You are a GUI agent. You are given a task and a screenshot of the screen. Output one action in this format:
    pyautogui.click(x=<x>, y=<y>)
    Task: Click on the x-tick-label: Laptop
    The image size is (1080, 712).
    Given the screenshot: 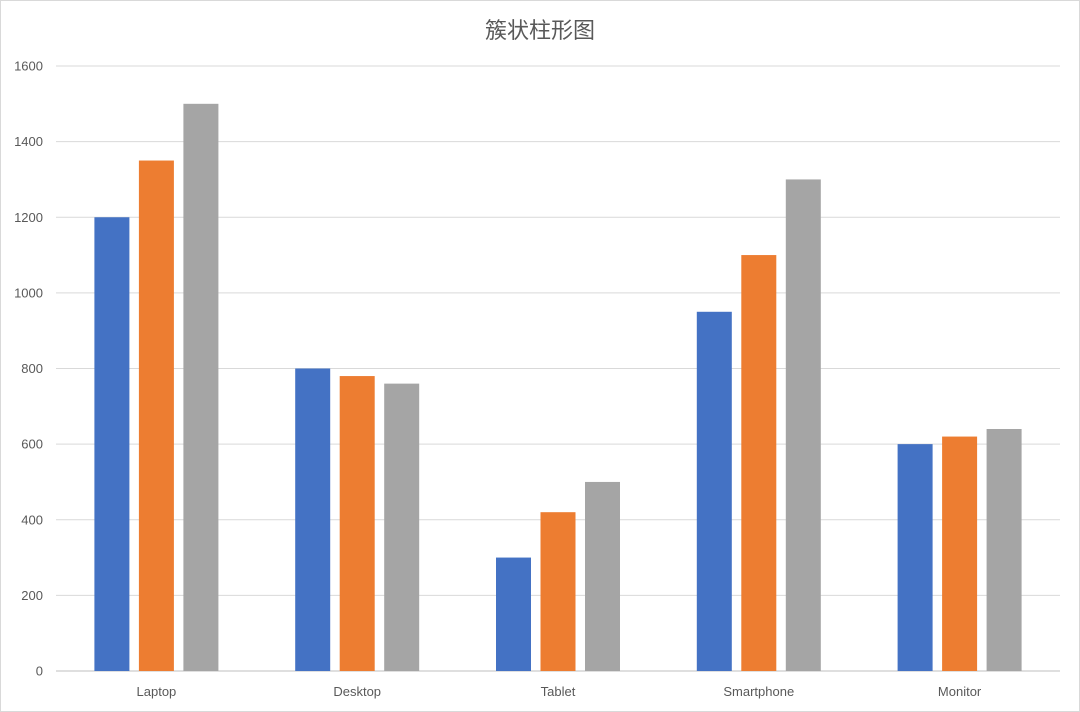 What is the action you would take?
    pyautogui.click(x=157, y=691)
    